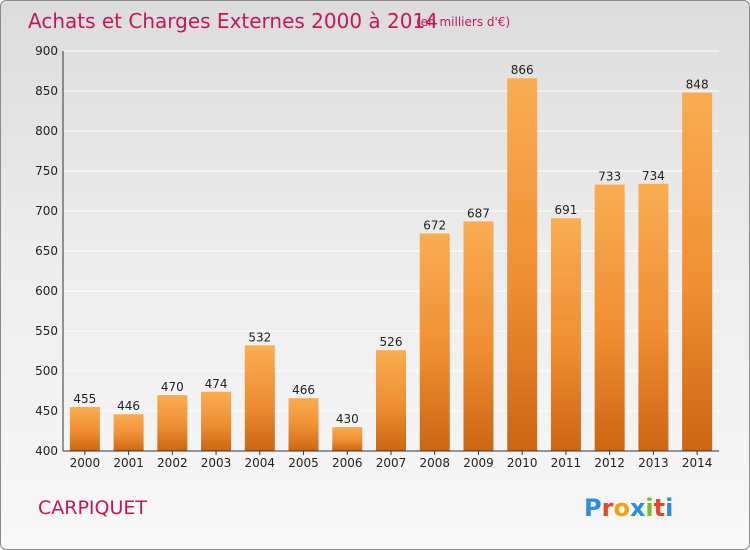 This screenshot has height=550, width=750. Describe the element at coordinates (303, 390) in the screenshot. I see `value-label-2005: 466` at that location.